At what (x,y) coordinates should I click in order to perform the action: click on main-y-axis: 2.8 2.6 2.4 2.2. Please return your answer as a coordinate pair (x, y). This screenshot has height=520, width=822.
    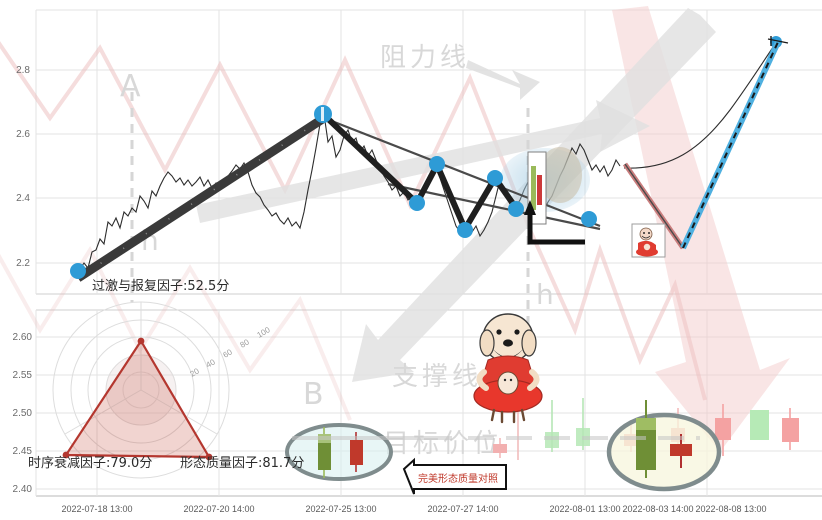
    Looking at the image, I should click on (23, 167).